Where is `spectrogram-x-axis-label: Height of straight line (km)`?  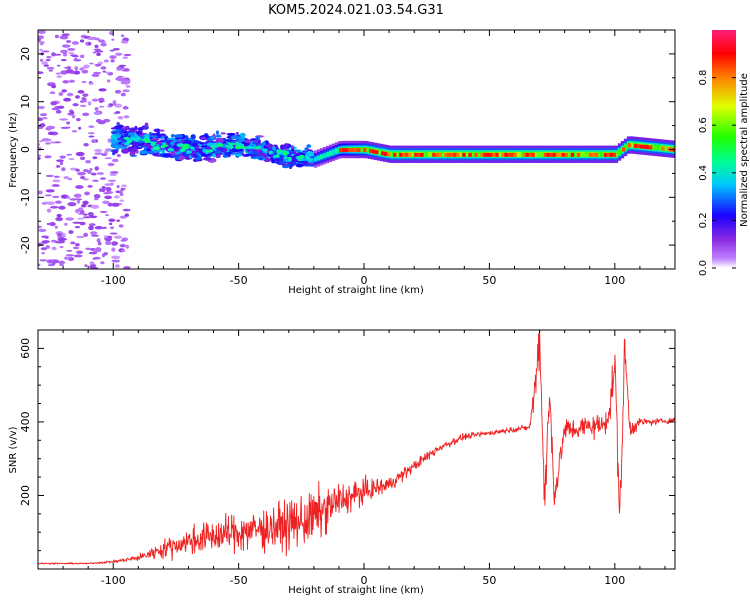
spectrogram-x-axis-label: Height of straight line (km) is located at coordinates (356, 290).